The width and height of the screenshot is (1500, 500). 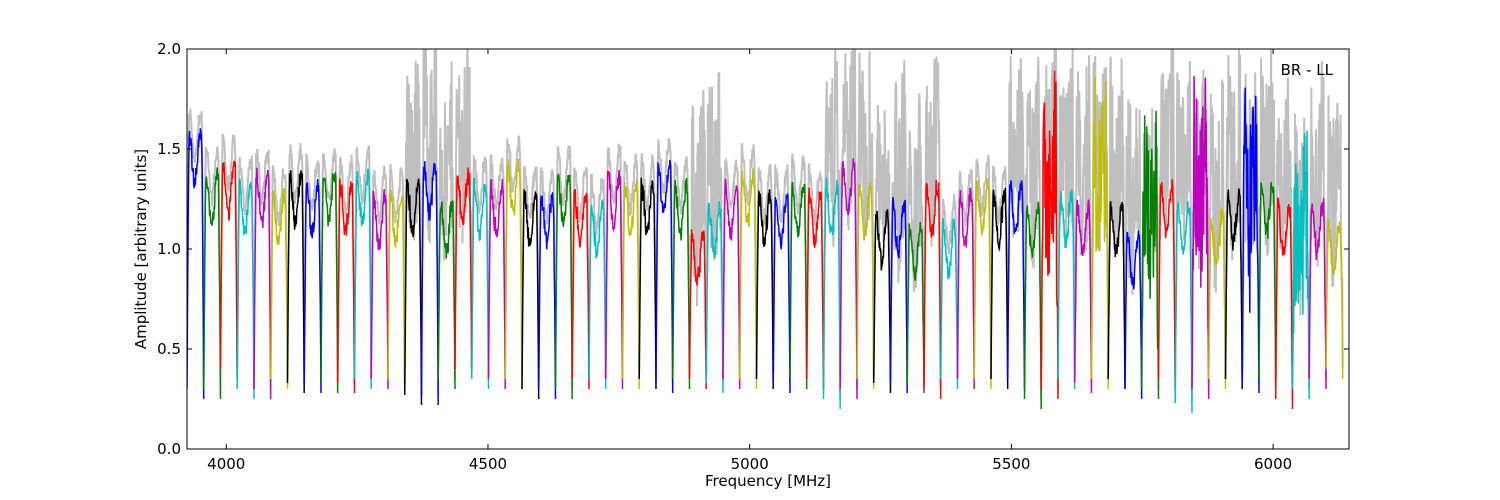 What do you see at coordinates (750, 464) in the screenshot?
I see `x-tick-label: 5000` at bounding box center [750, 464].